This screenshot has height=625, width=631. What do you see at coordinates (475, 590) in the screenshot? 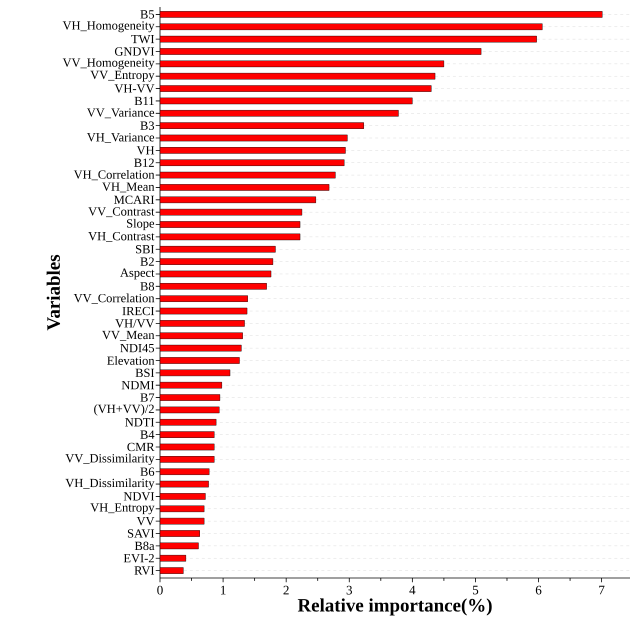
I see `x-tick-label: 5` at bounding box center [475, 590].